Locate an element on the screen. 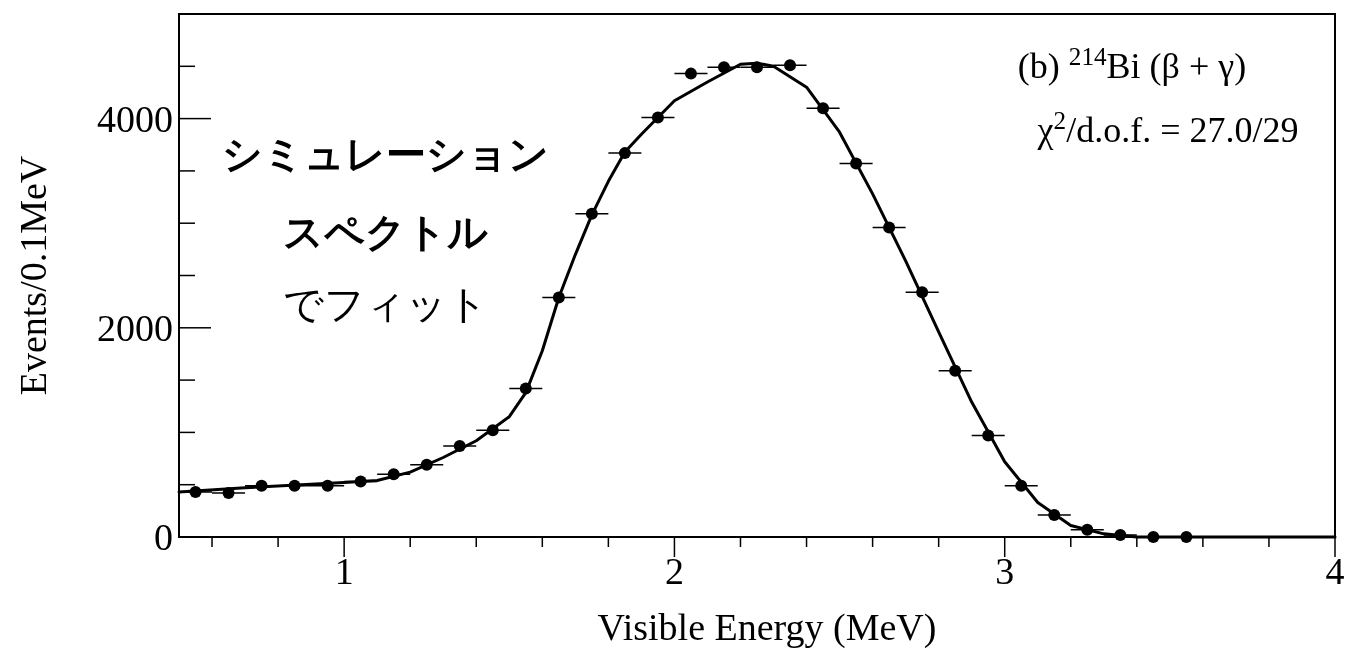 This screenshot has height=648, width=1359. annotation: でフィット is located at coordinates (385, 304).